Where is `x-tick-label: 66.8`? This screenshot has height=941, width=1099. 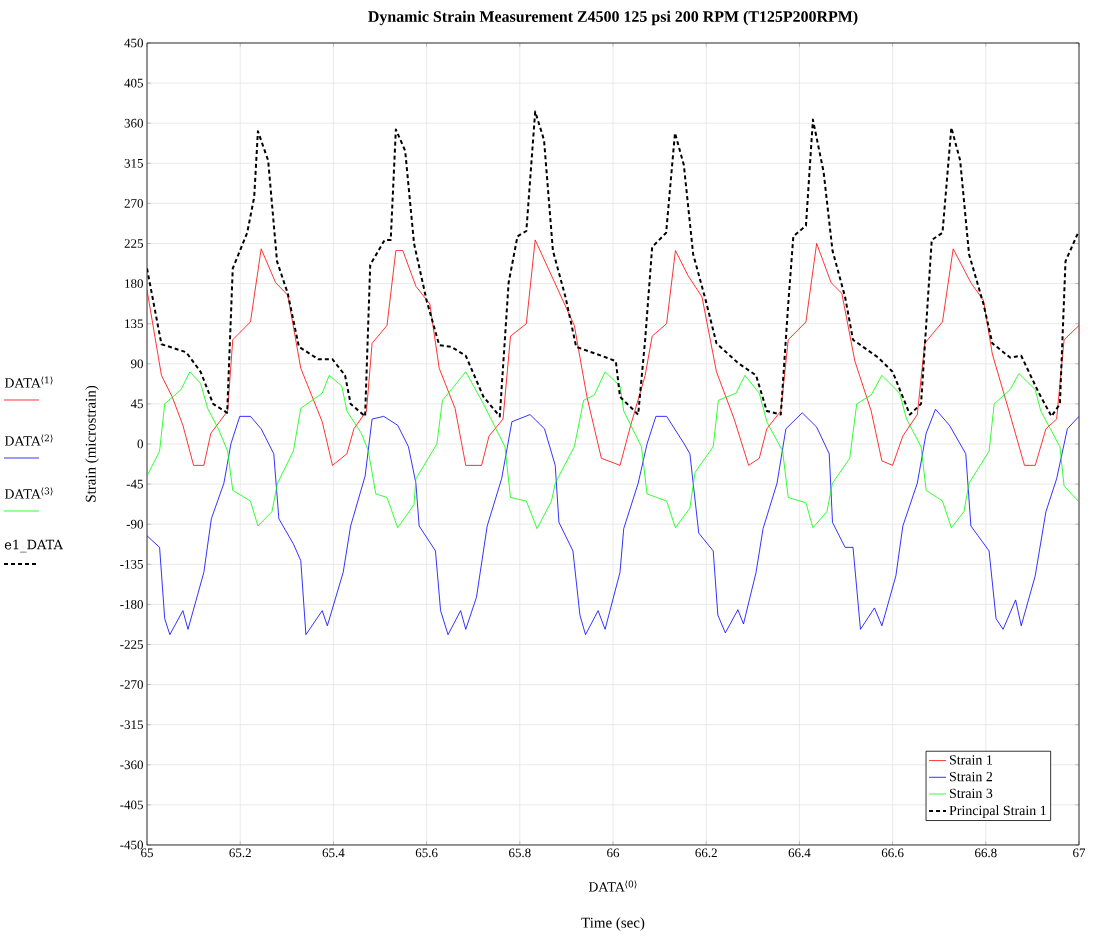 x-tick-label: 66.8 is located at coordinates (986, 853).